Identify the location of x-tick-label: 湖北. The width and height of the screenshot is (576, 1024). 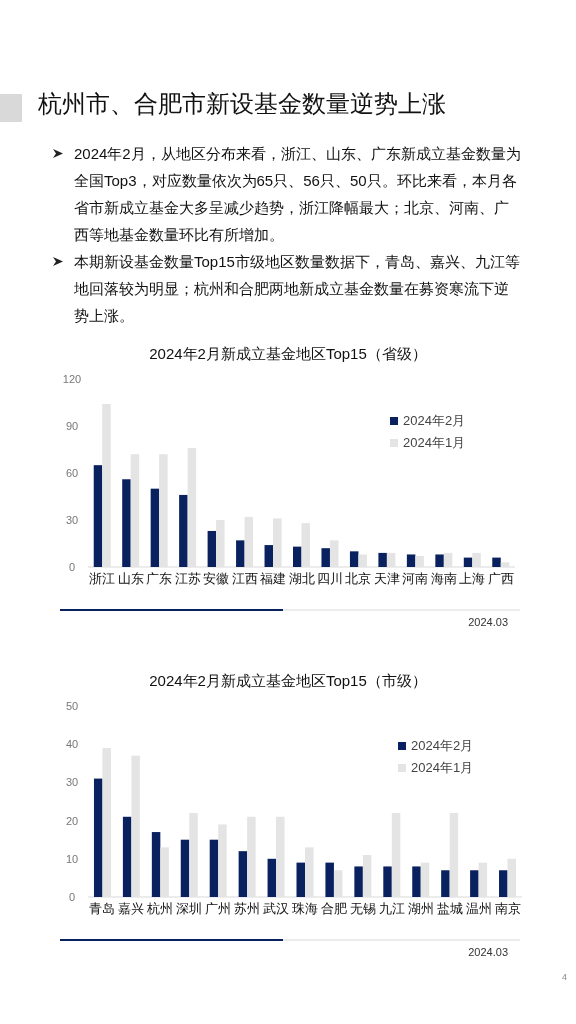
(301, 579).